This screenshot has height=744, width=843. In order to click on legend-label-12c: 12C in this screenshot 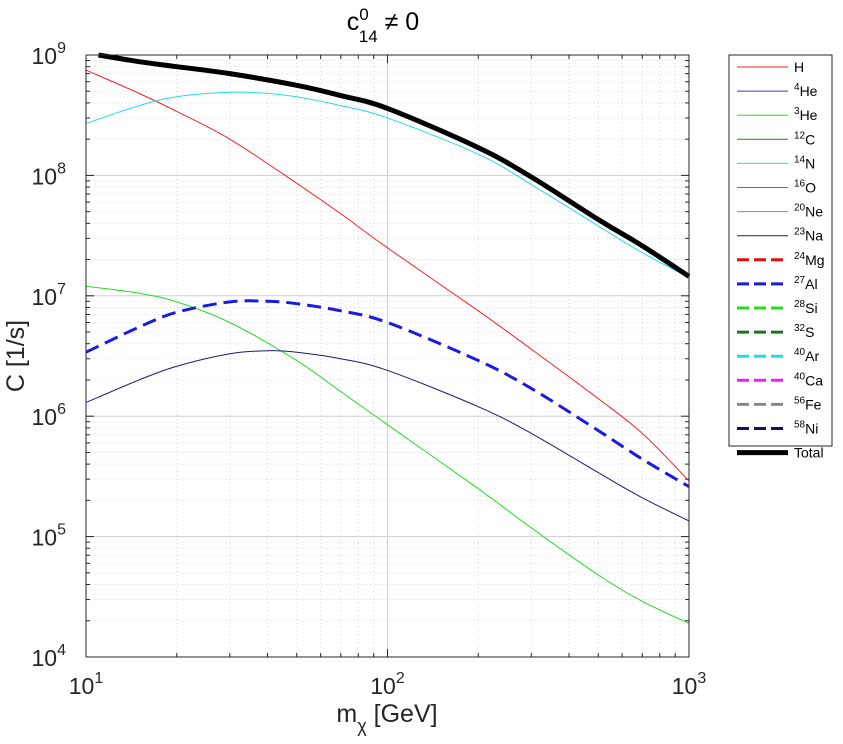, I will do `click(804, 138)`.